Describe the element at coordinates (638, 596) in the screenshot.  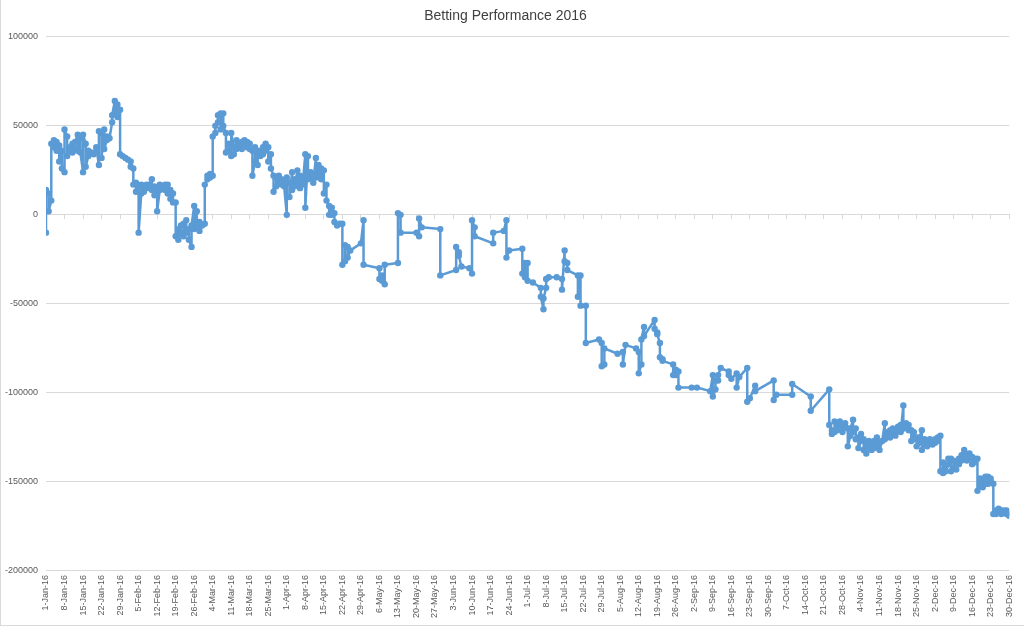
I see `x-tick-label: 12-Aug-16` at that location.